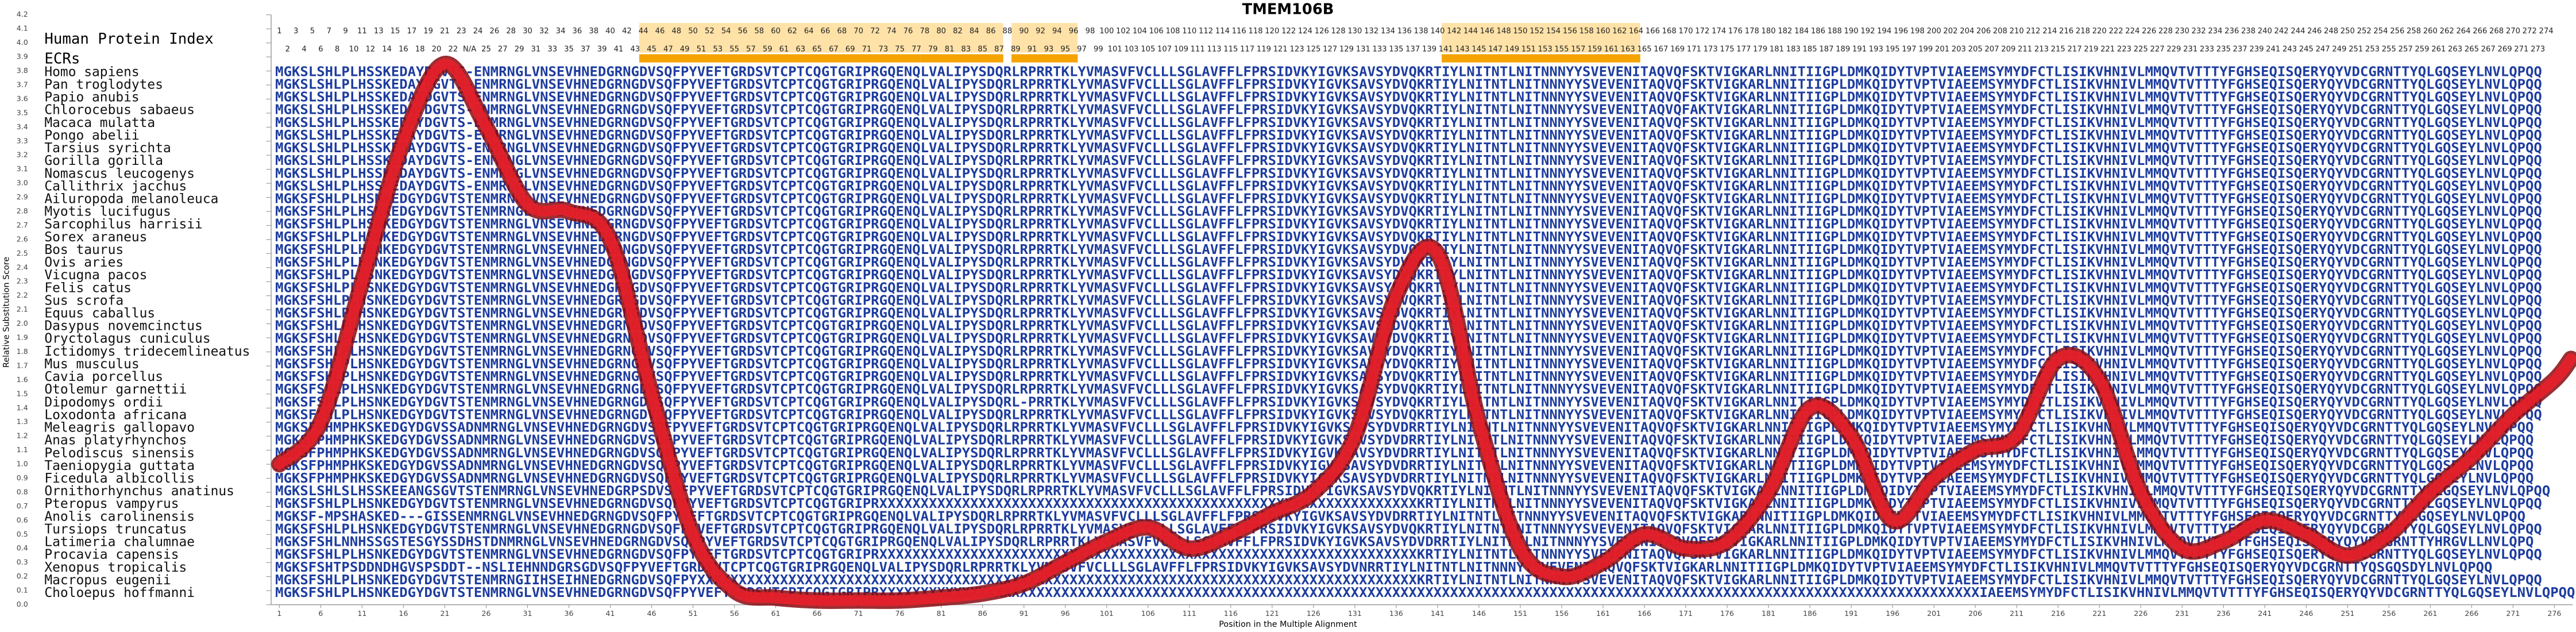 The height and width of the screenshot is (632, 2576). Describe the element at coordinates (2107, 49) in the screenshot. I see `index-label: 221` at that location.